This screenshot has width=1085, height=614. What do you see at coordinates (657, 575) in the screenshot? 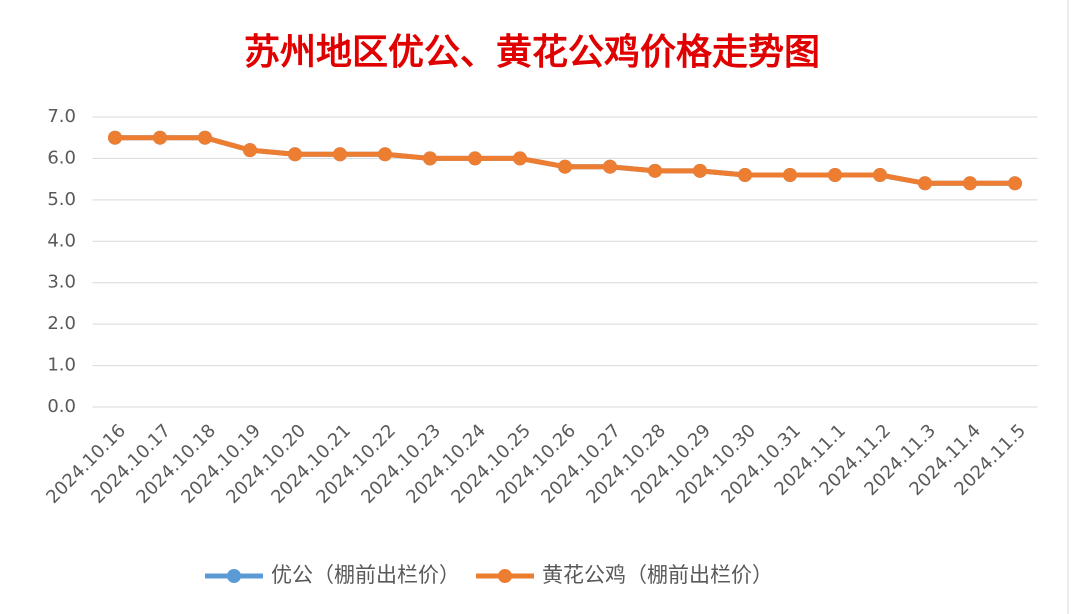
I see `legend-label: 黄花公鸡（棚前出栏价）` at bounding box center [657, 575].